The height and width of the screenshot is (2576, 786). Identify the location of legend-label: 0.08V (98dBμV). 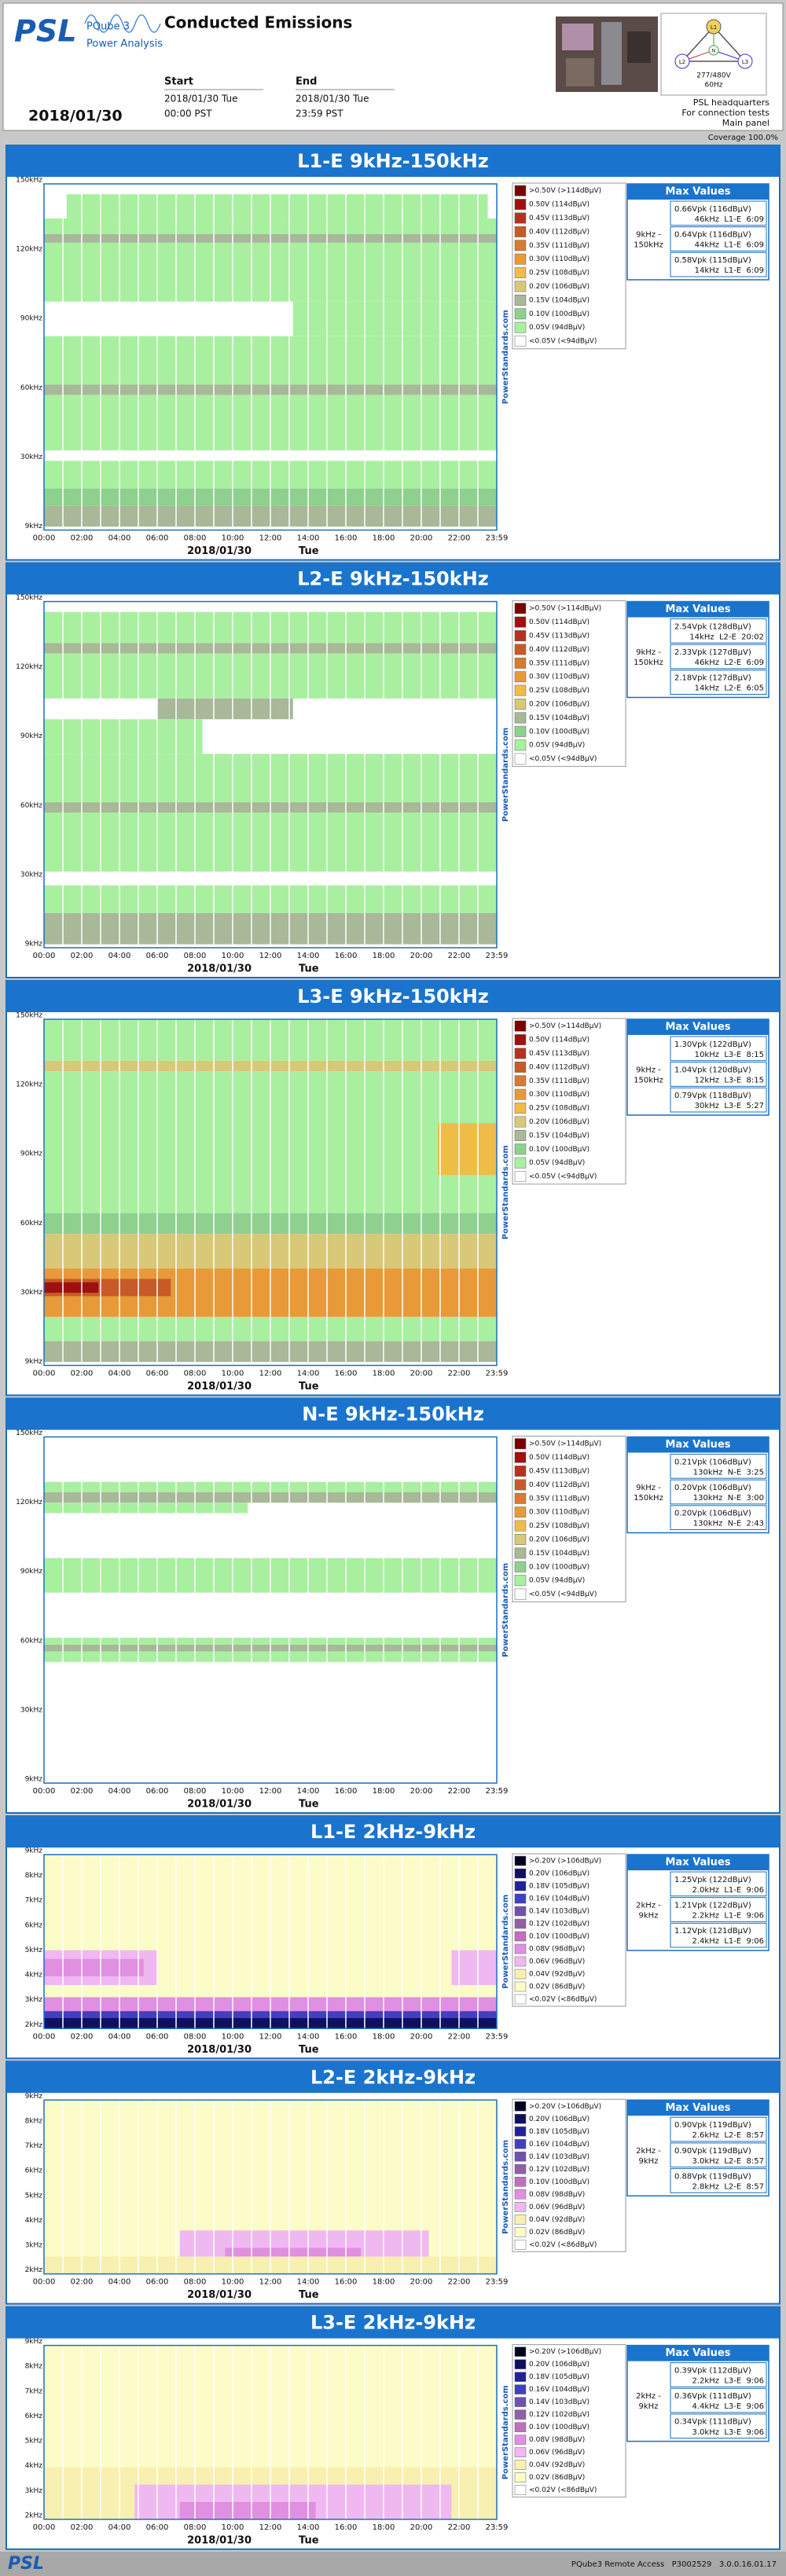
(557, 1950).